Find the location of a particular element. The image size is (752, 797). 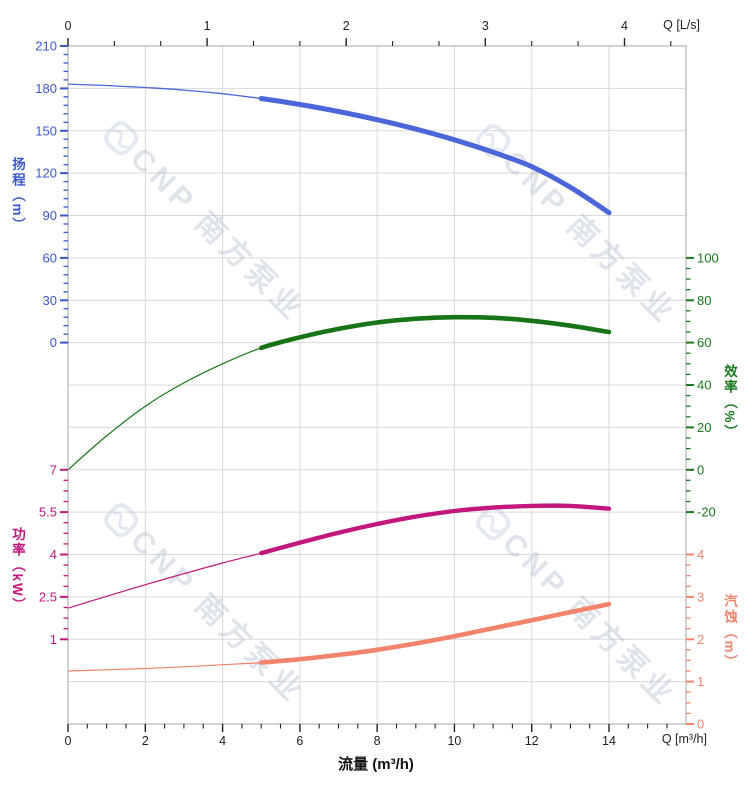

efficiency-curve is located at coordinates (435, 332).